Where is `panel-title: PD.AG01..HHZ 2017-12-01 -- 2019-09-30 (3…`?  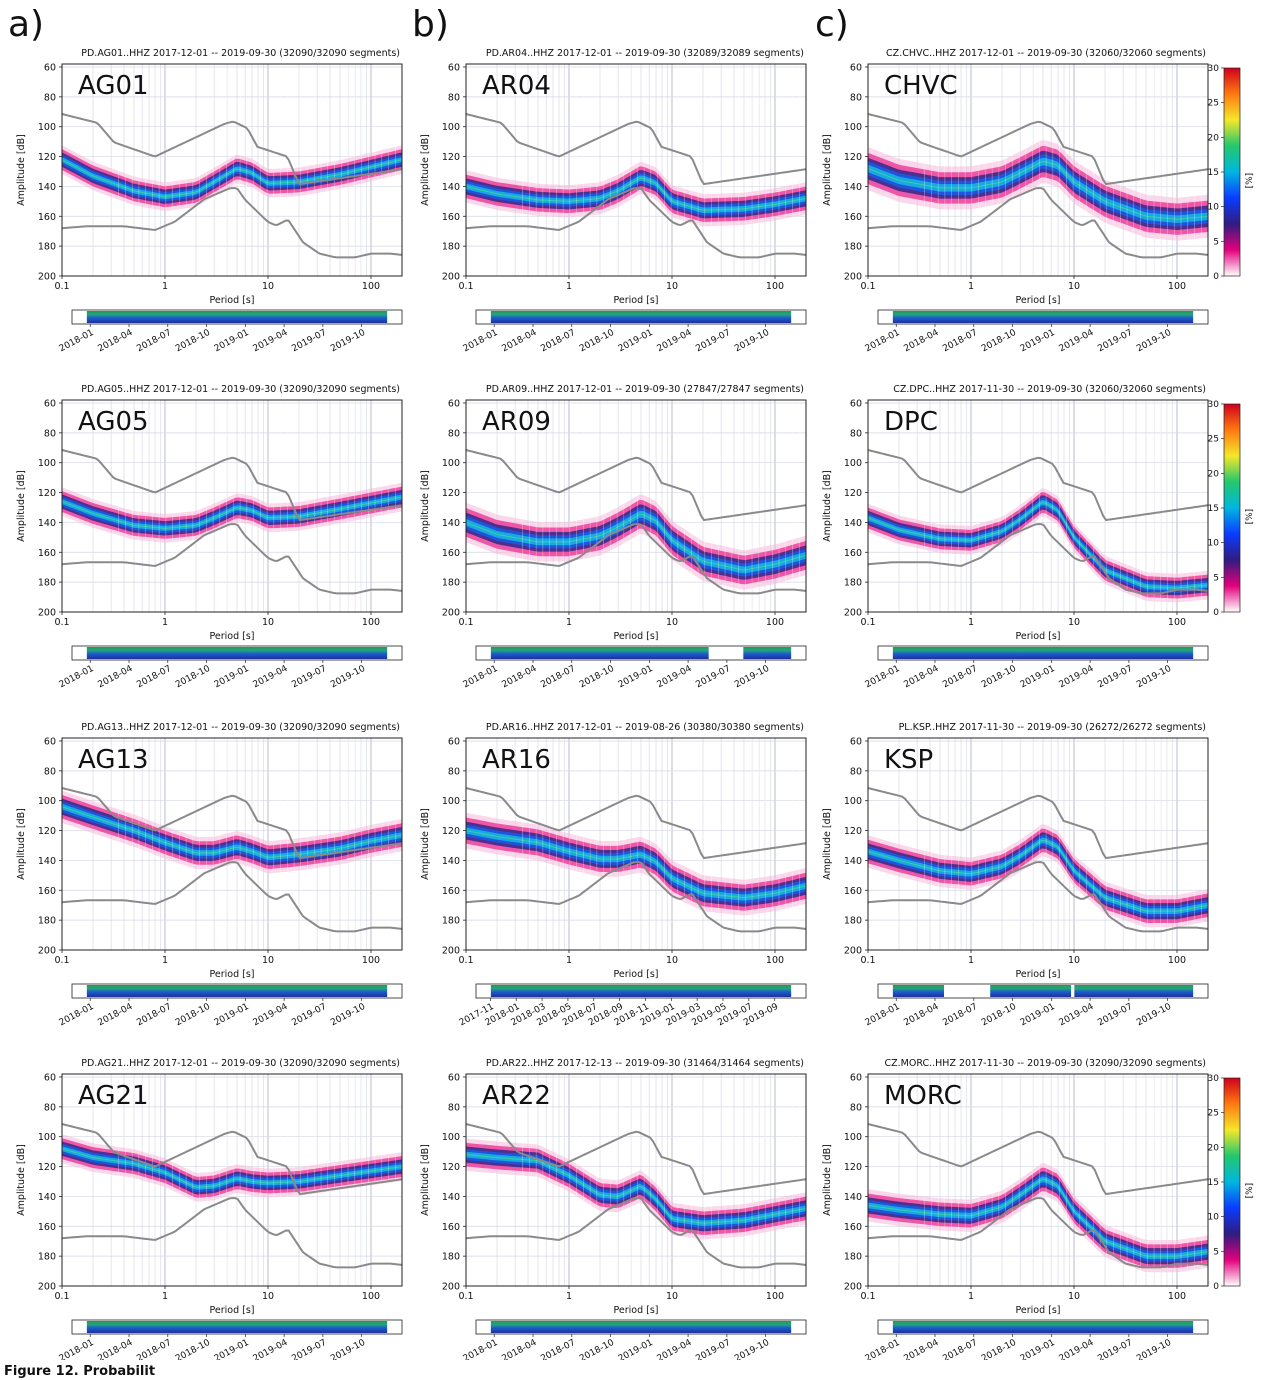 panel-title: PD.AG01..HHZ 2017-12-01 -- 2019-09-30 (3… is located at coordinates (240, 53).